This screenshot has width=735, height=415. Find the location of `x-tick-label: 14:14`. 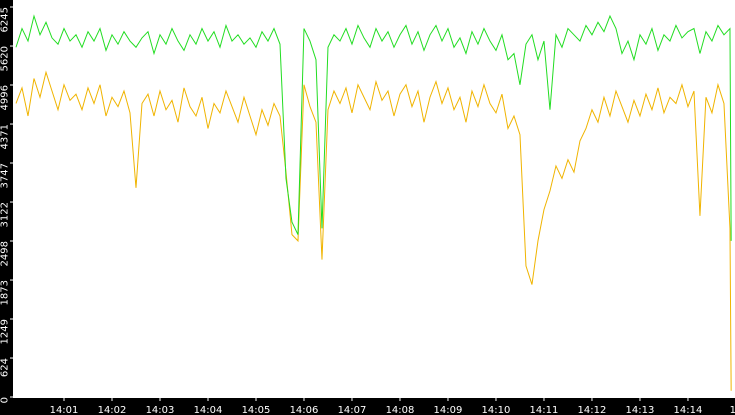

x-tick-label: 14:14 is located at coordinates (688, 410).